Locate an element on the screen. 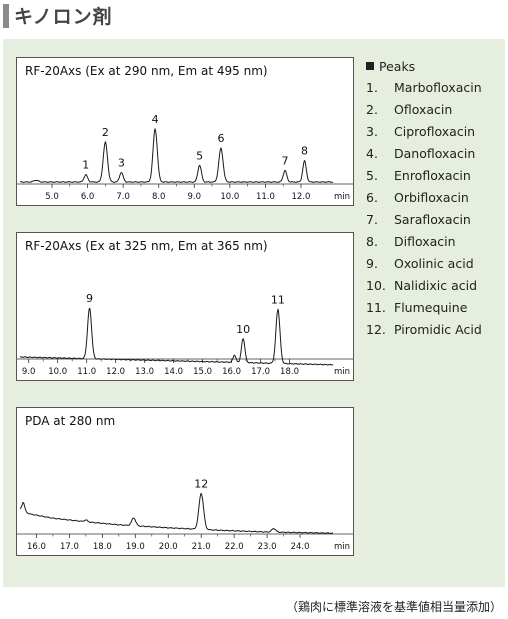  legend-item-name: Ofloxacin is located at coordinates (423, 109).